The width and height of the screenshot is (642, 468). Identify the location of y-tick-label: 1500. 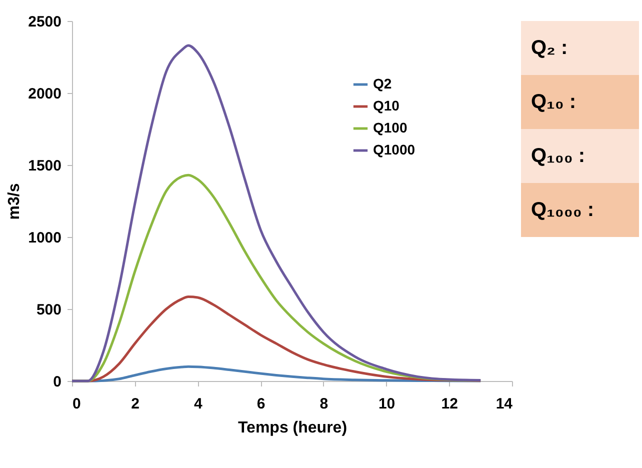
(45, 166).